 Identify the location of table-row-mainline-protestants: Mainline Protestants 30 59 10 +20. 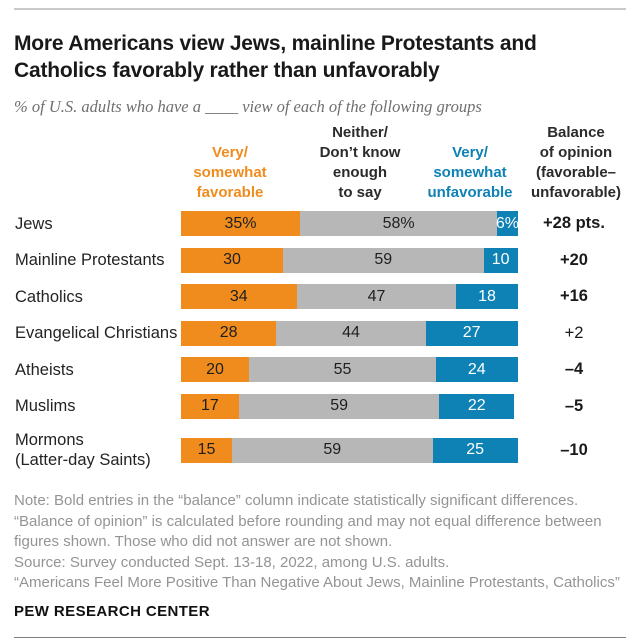
(320, 260).